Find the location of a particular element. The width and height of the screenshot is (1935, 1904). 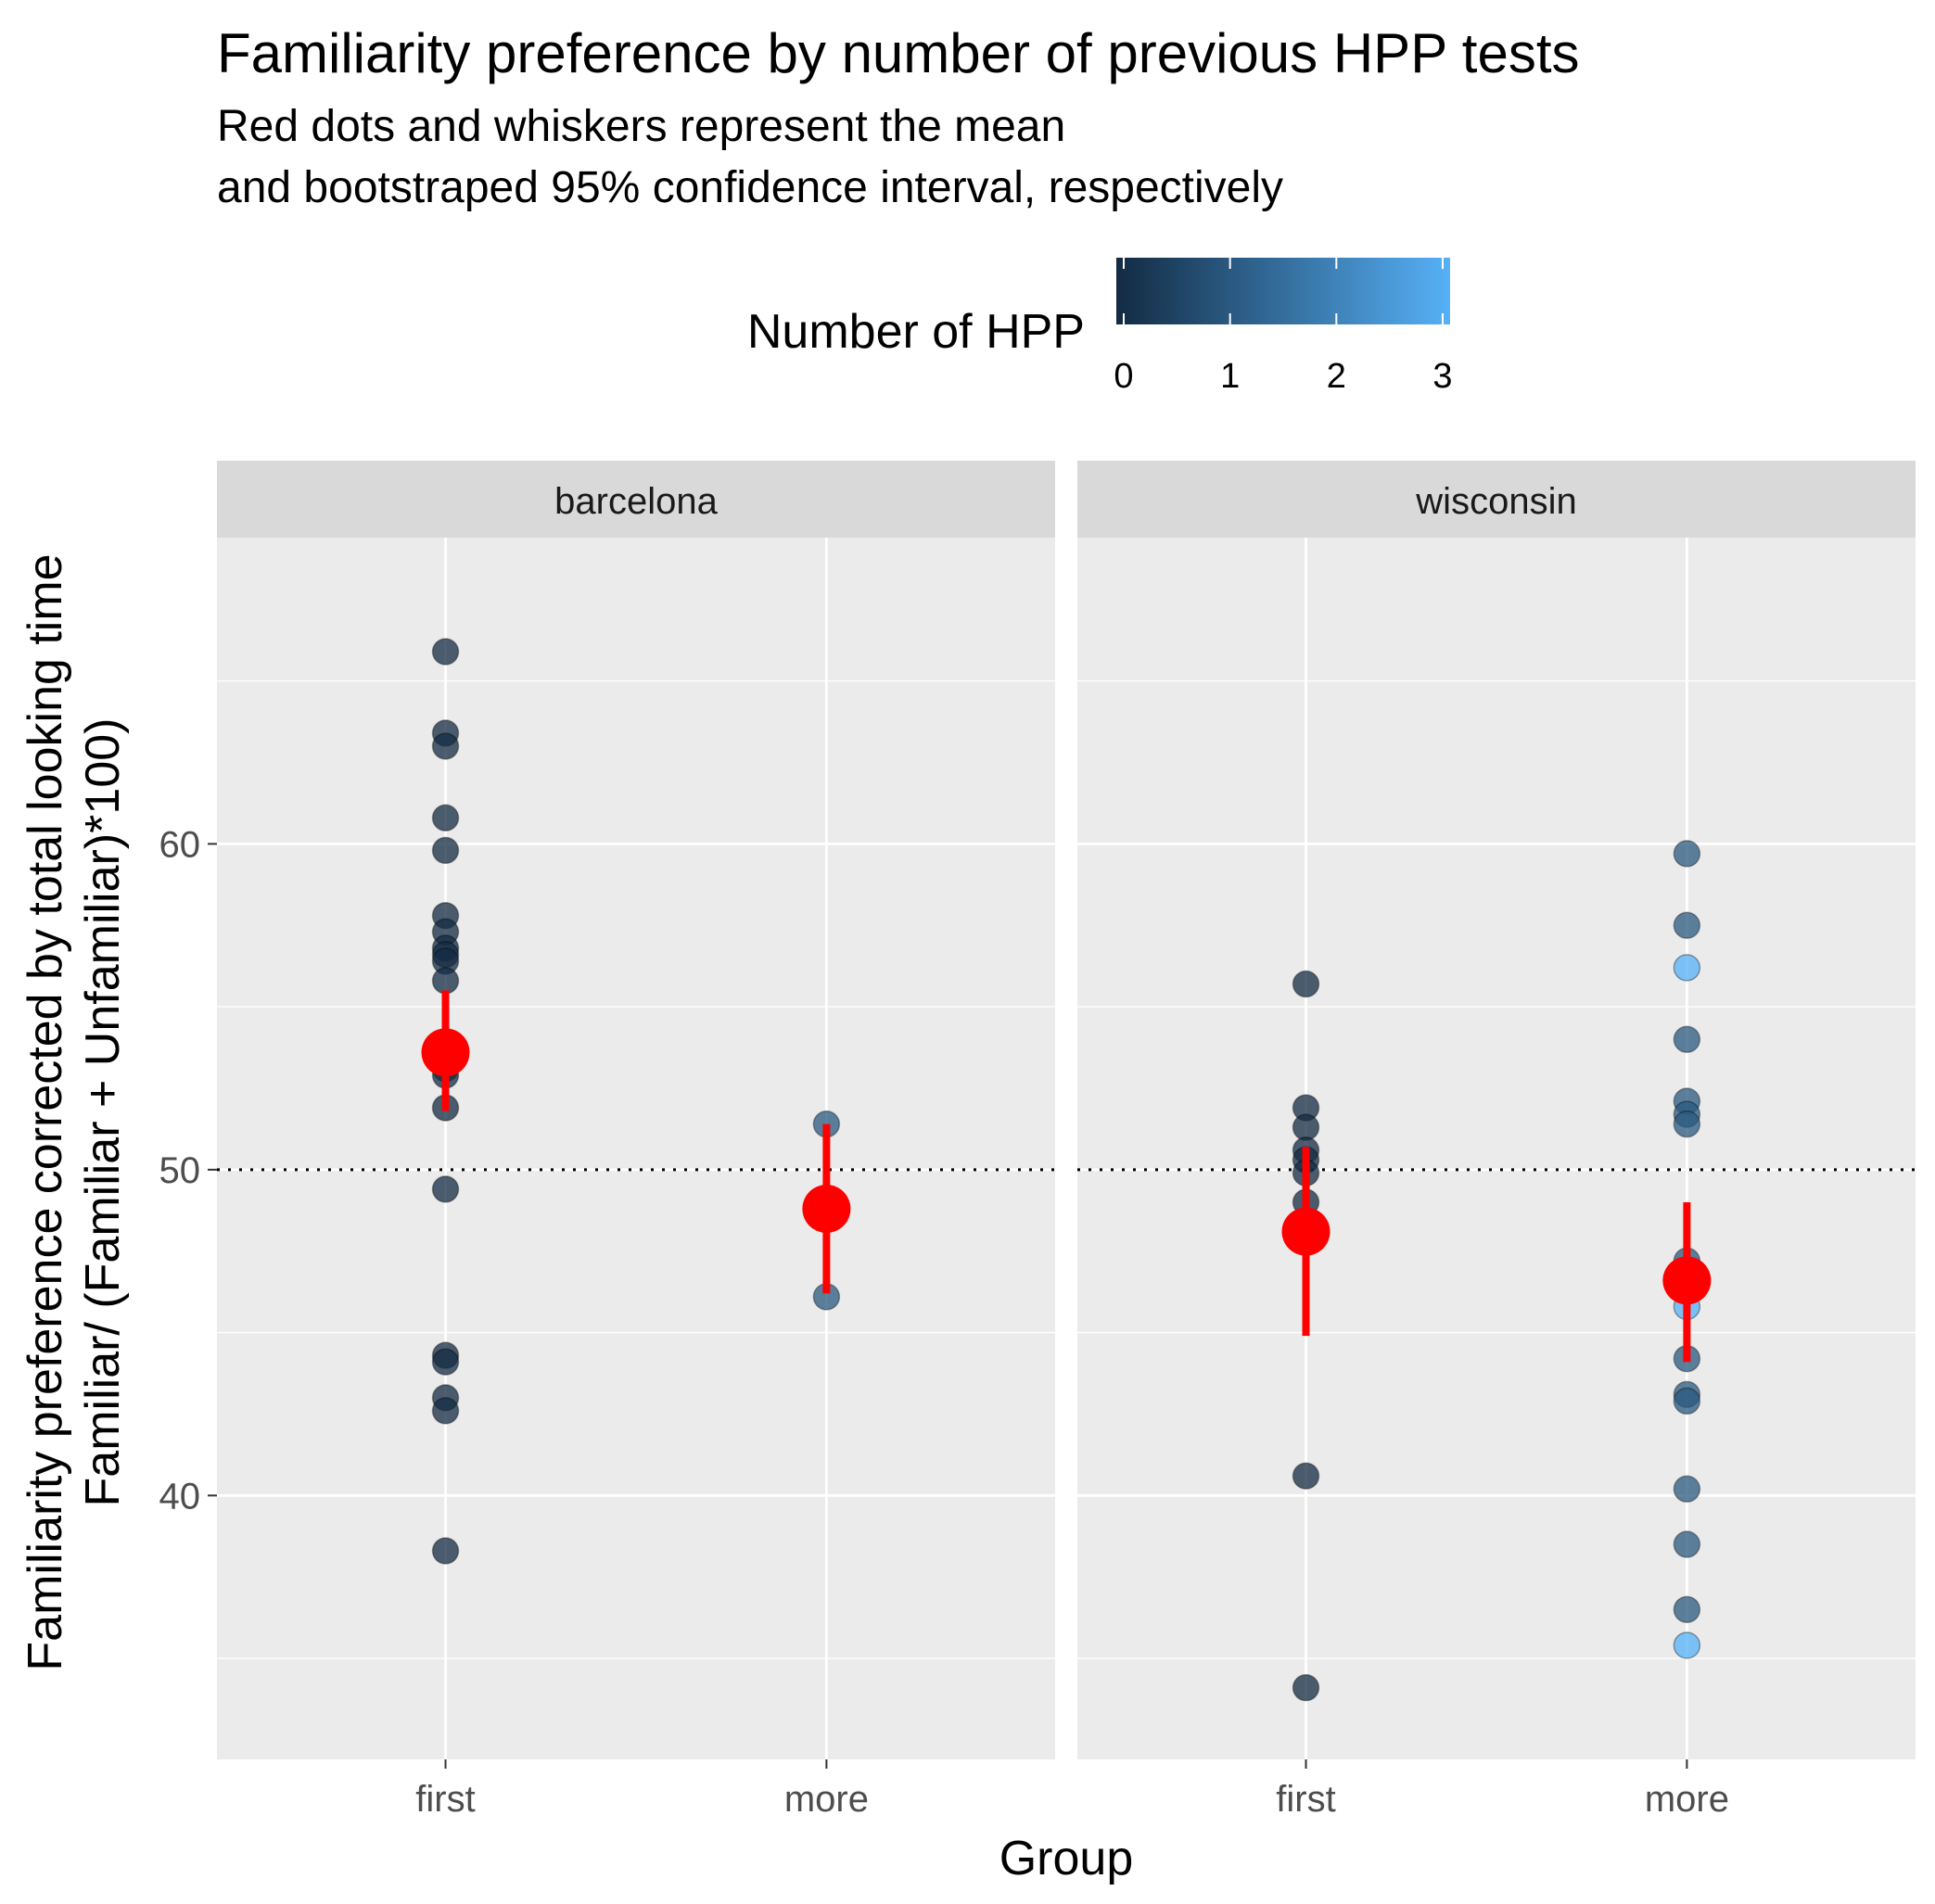

facet-strip-label: wisconsin is located at coordinates (1496, 501).